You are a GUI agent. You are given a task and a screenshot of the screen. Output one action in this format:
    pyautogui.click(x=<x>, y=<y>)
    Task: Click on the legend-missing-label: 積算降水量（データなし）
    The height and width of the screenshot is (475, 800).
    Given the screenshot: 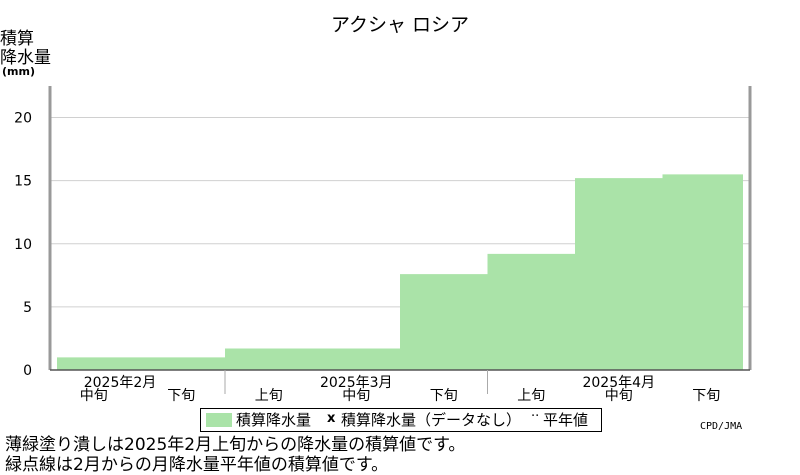 What is the action you would take?
    pyautogui.click(x=431, y=420)
    